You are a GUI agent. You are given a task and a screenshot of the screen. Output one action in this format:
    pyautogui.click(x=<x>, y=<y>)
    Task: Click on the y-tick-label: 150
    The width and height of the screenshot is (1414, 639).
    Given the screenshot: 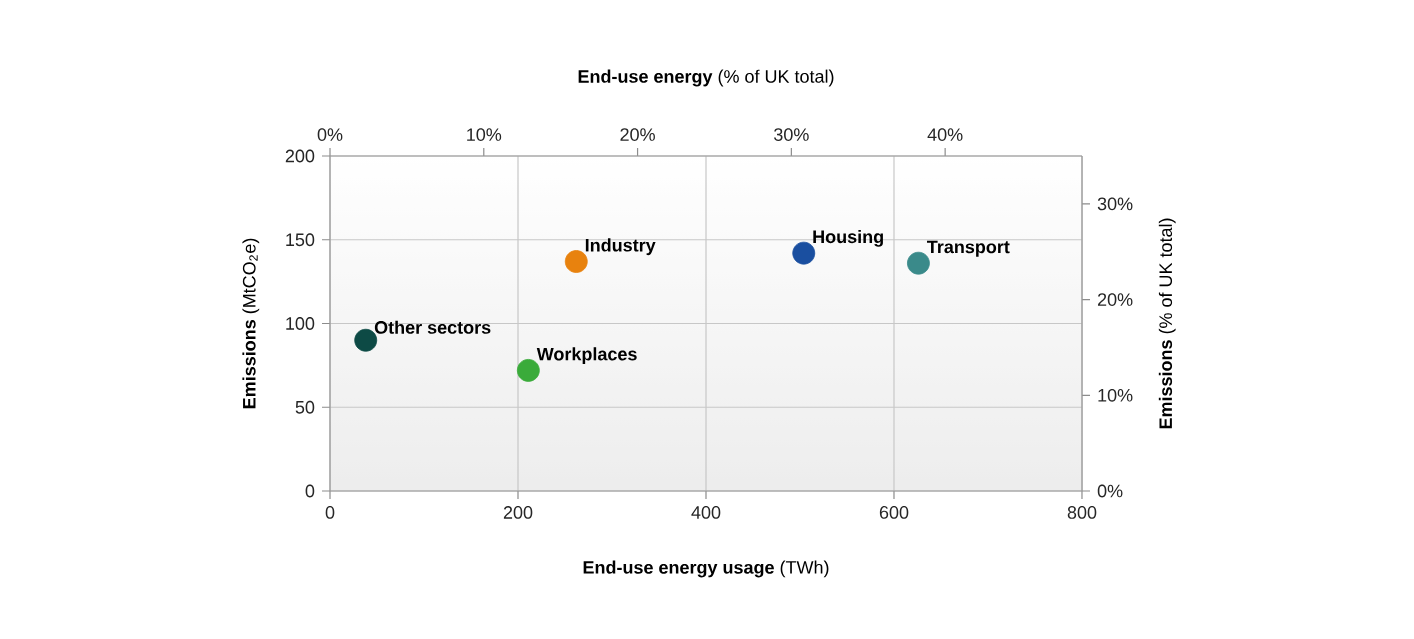 What is the action you would take?
    pyautogui.click(x=300, y=240)
    